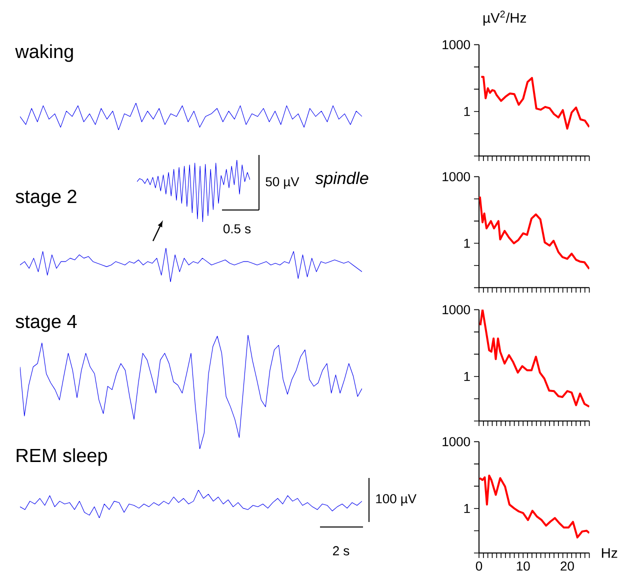 Image resolution: width=618 pixels, height=577 pixels. I want to click on text: 2 s, so click(341, 551).